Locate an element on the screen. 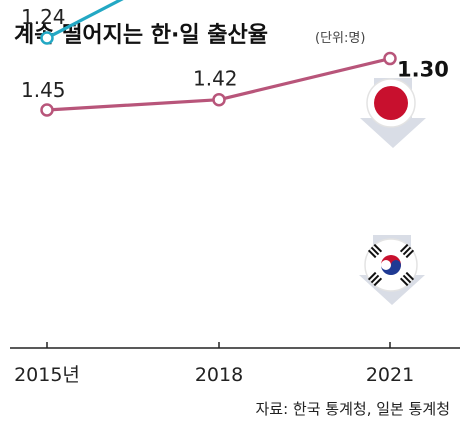  korea-flag-icon is located at coordinates (391, 265).